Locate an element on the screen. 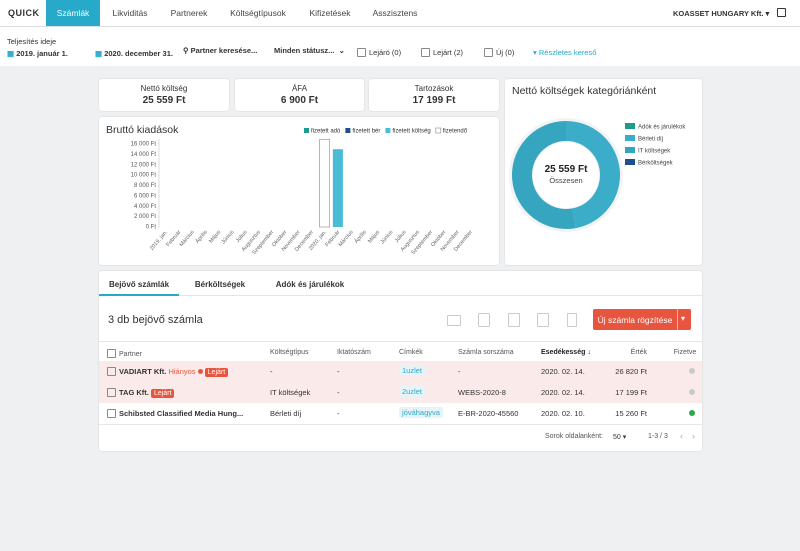  stat-label: Tartozások is located at coordinates (434, 88).